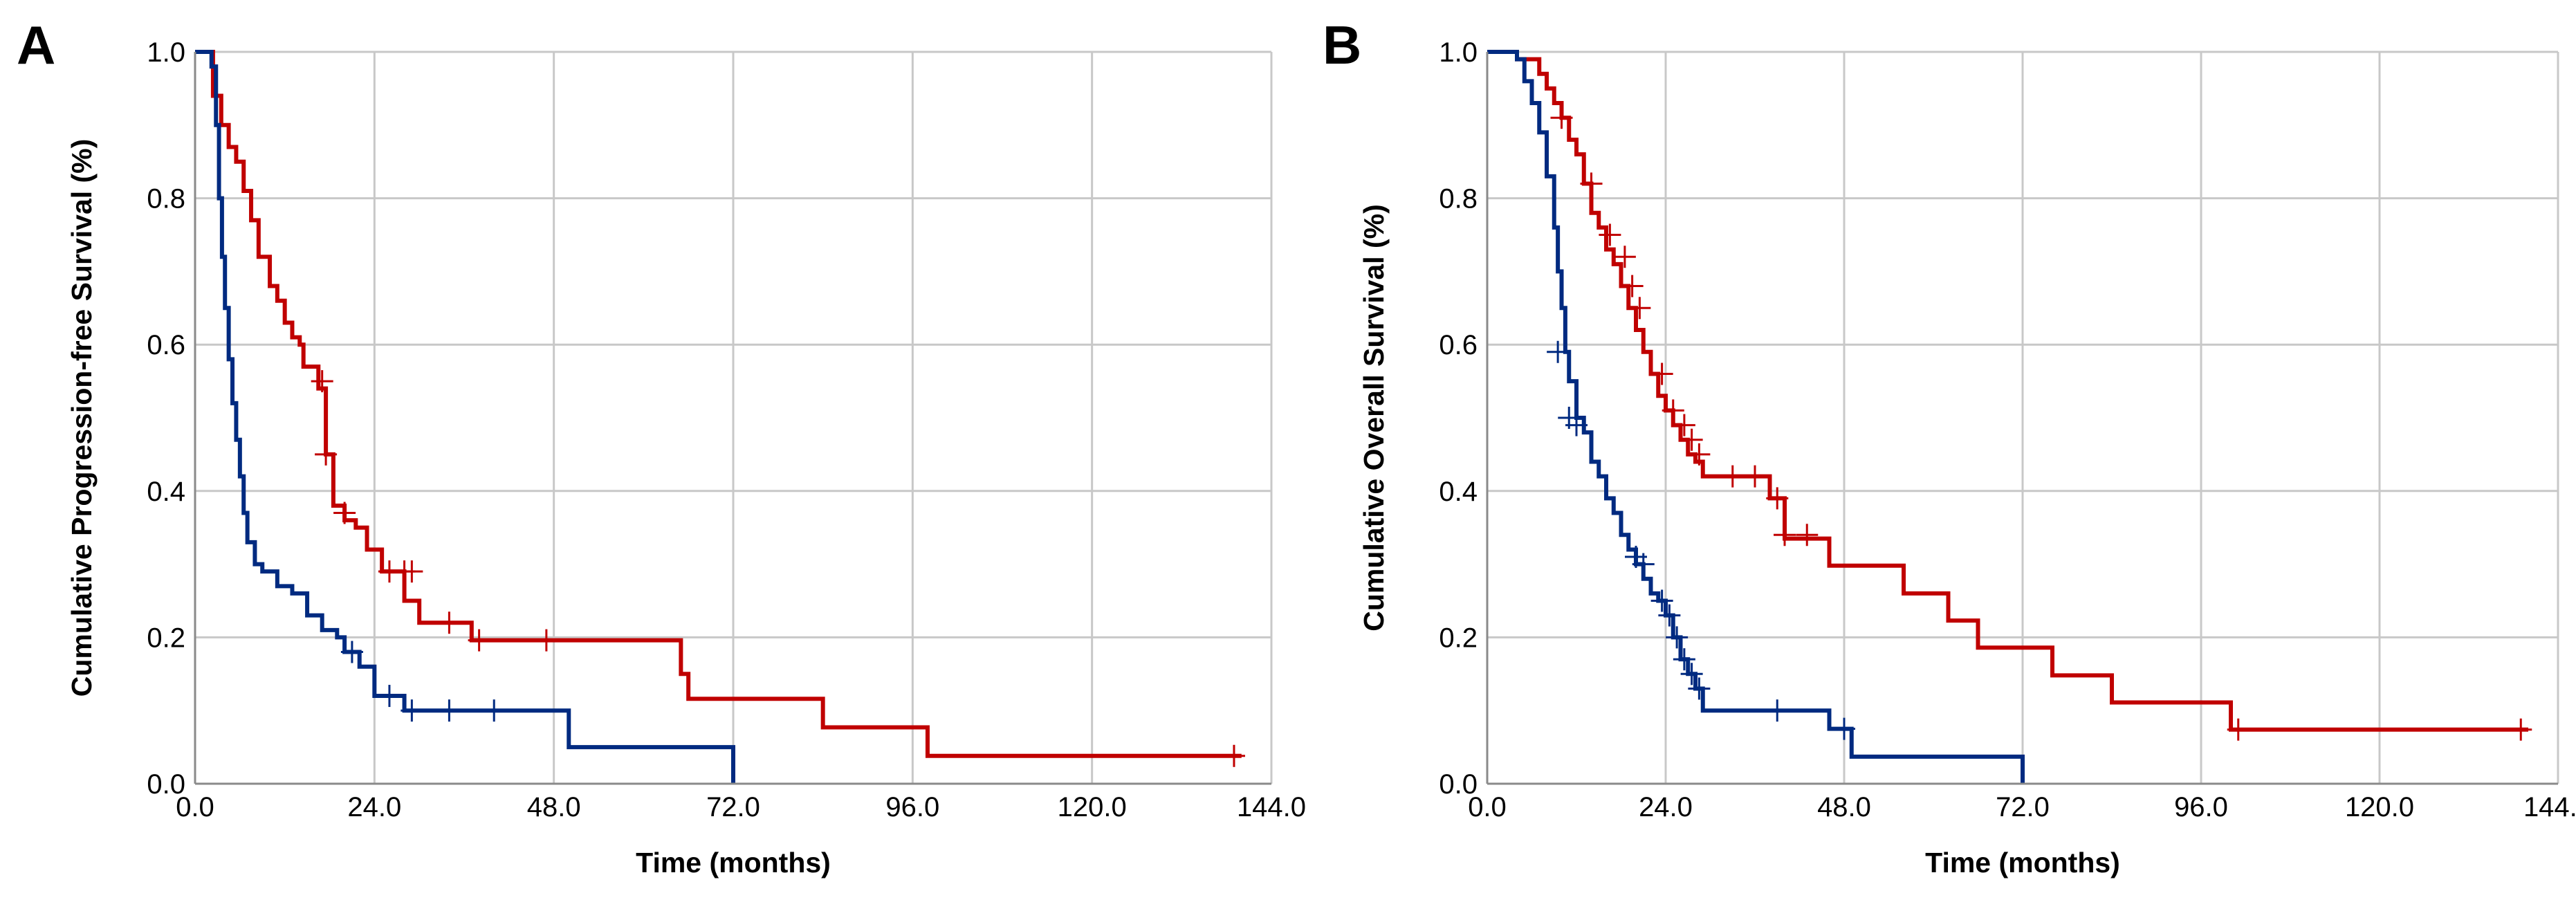 The height and width of the screenshot is (911, 2576). I want to click on panel-b-y-tick-labels: 0.0 0.2 0.4 0.6 0.8 1.0, so click(1458, 419).